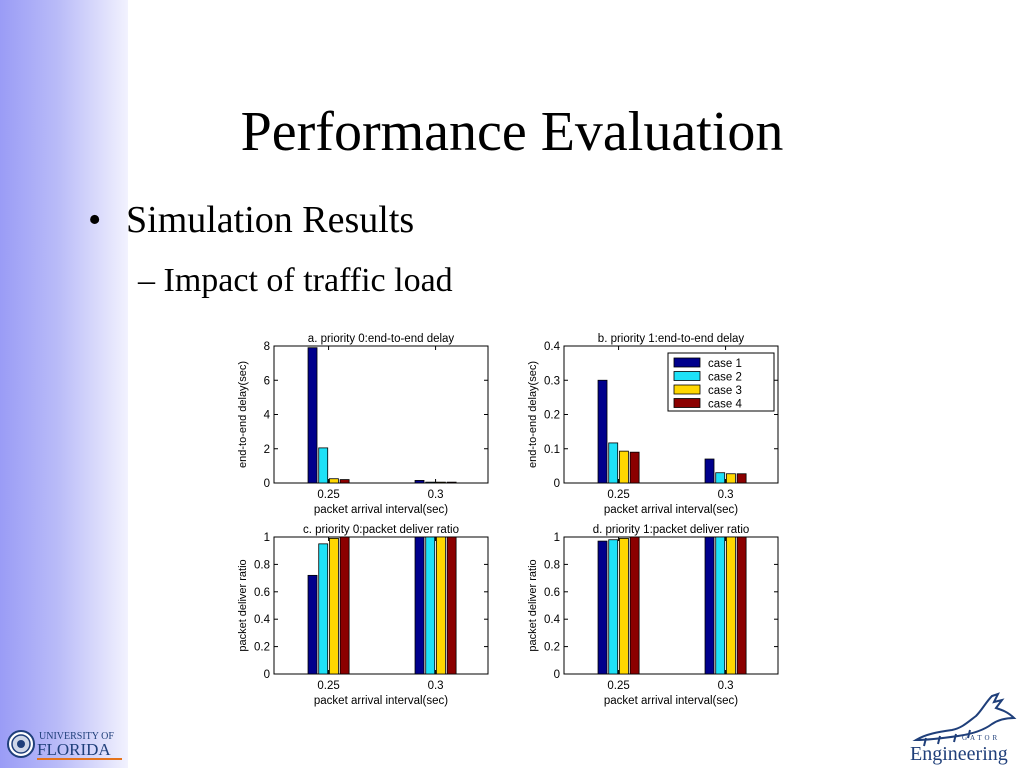 This screenshot has height=771, width=1024. What do you see at coordinates (74, 749) in the screenshot?
I see `uf-logo-line2: FLORIDA` at bounding box center [74, 749].